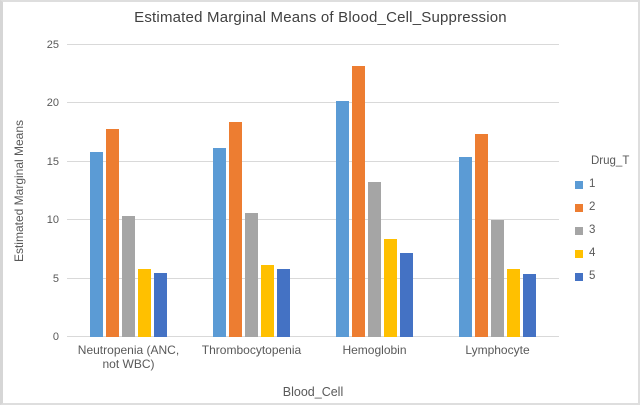 Image resolution: width=640 pixels, height=405 pixels. I want to click on bar-drug1-category3, so click(342, 219).